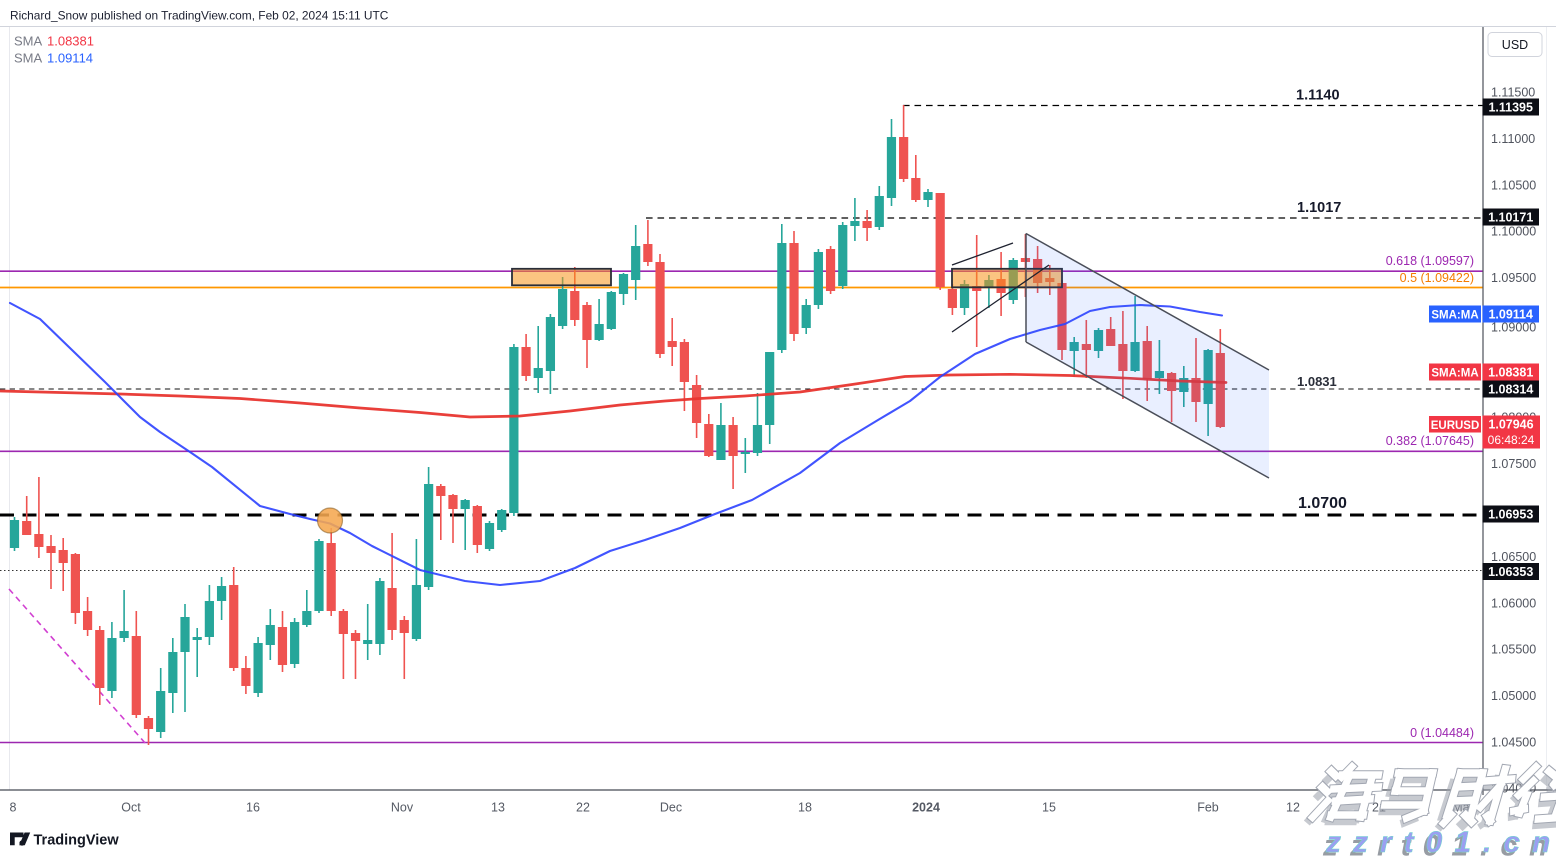 This screenshot has width=1556, height=857. I want to click on svg-text: 1.07500, so click(1513, 464).